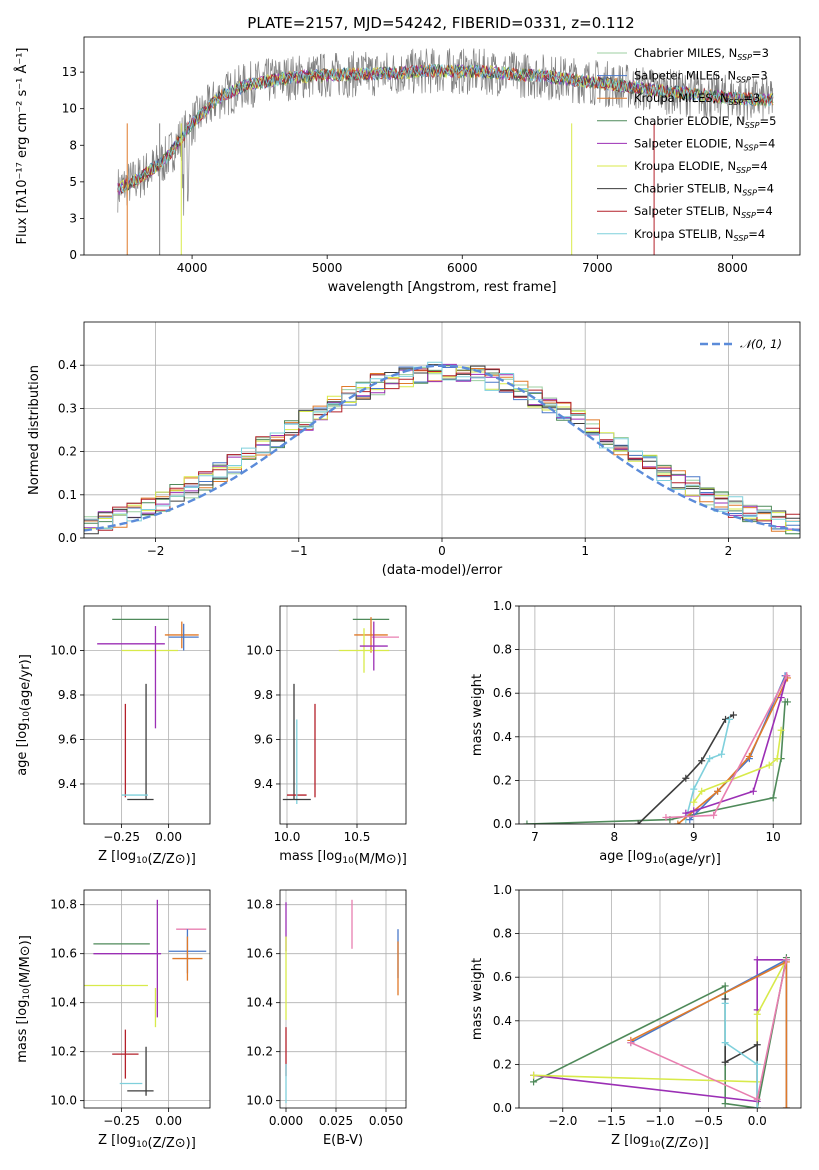 This screenshot has height=1170, width=819. Describe the element at coordinates (286, 1121) in the screenshot. I see `x-tick-label: 0.000` at that location.